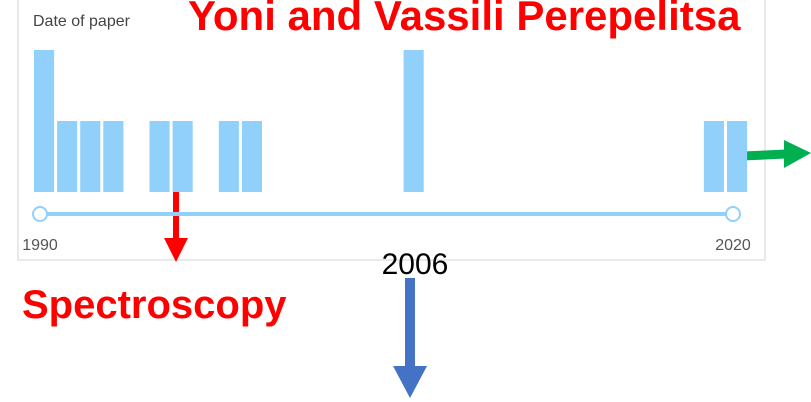  Describe the element at coordinates (154, 305) in the screenshot. I see `annotation-topic: Spectroscopy` at that location.